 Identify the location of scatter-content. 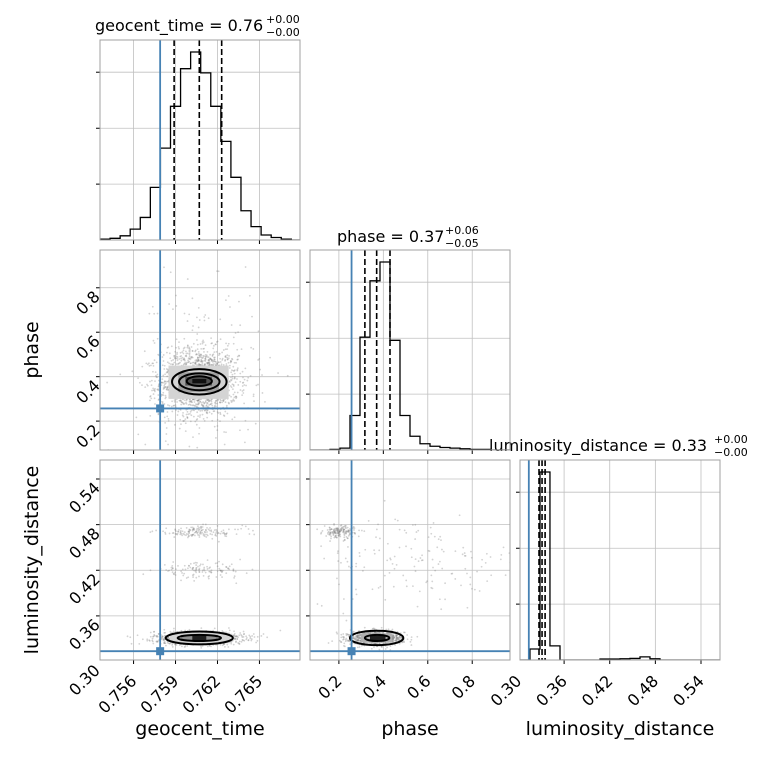
(410, 560).